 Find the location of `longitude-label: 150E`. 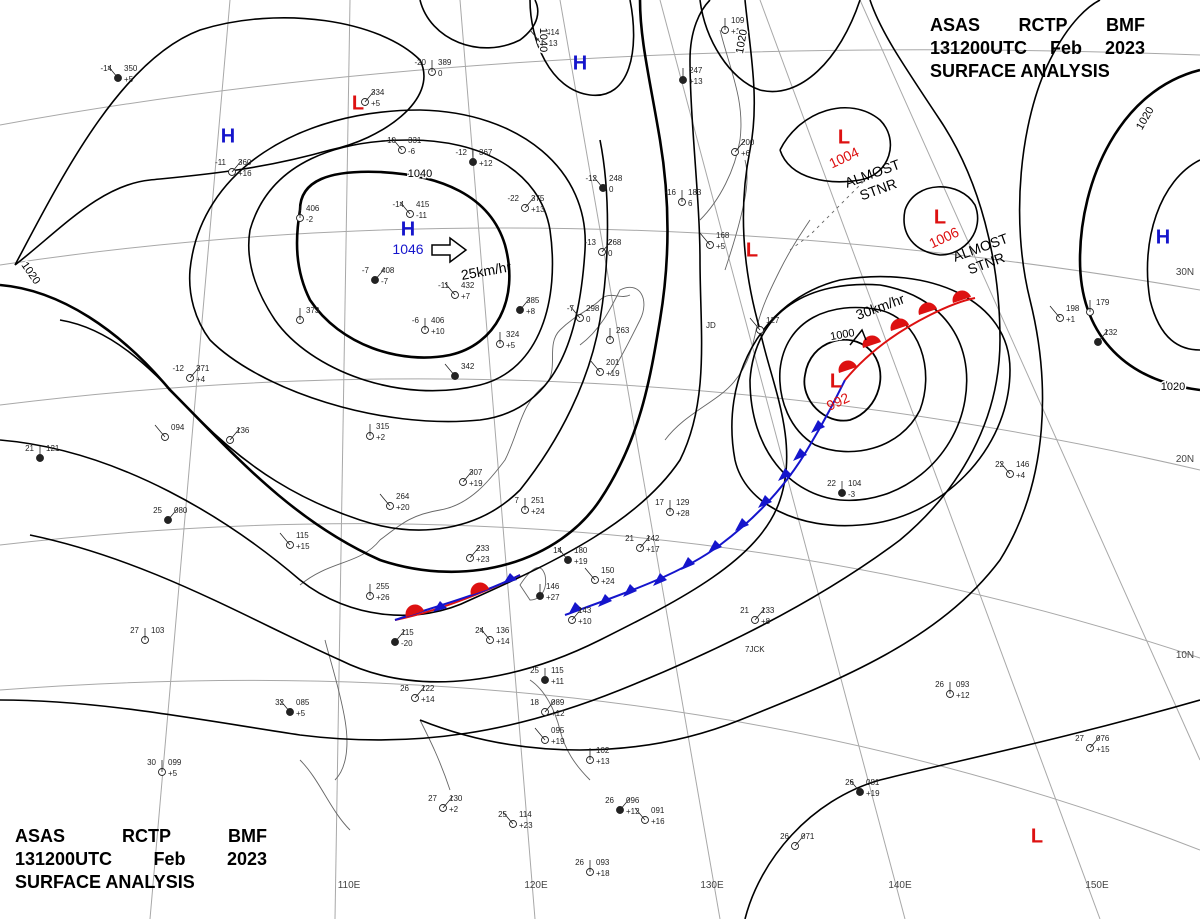

longitude-label: 150E is located at coordinates (1097, 885).